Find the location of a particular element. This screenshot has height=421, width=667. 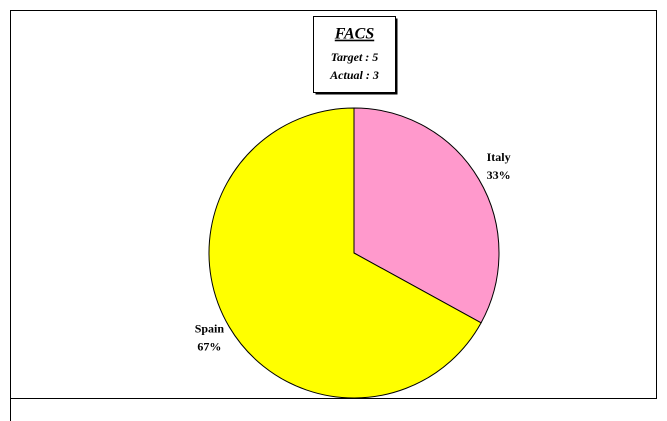

title-box is located at coordinates (354, 54).